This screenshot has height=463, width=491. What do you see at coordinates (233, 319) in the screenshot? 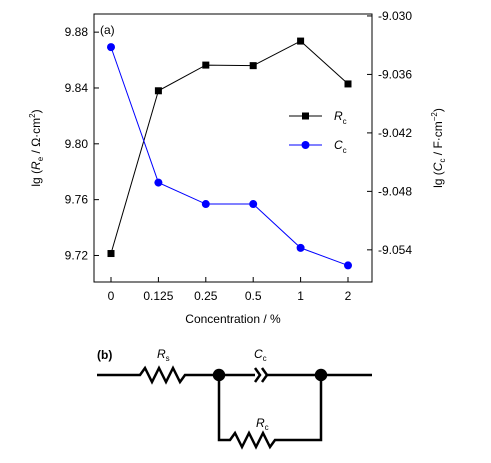
I see `x-axis-label: Concentration / %` at bounding box center [233, 319].